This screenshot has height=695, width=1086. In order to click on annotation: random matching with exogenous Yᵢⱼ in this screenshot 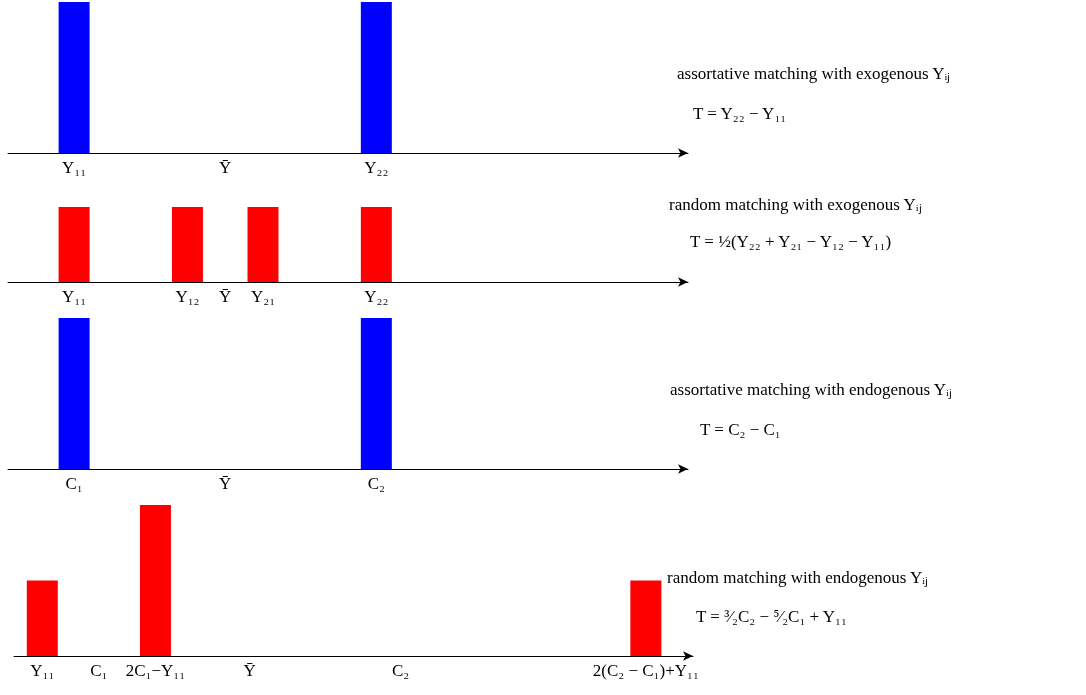, I will do `click(795, 205)`.